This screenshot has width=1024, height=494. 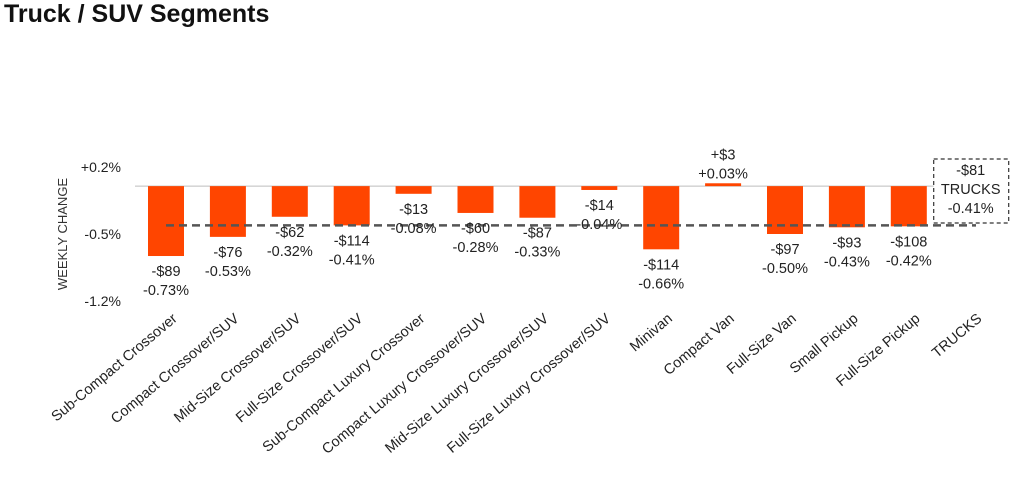 What do you see at coordinates (228, 272) in the screenshot?
I see `data-label-percent: -0.53%` at bounding box center [228, 272].